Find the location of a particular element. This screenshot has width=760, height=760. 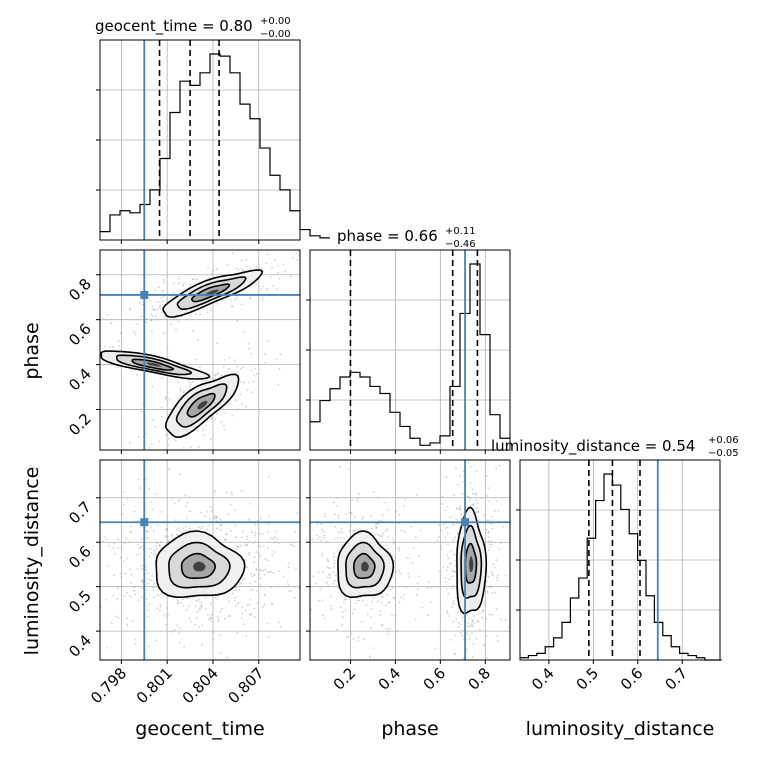

histogram-geocent_time is located at coordinates (215, 146).